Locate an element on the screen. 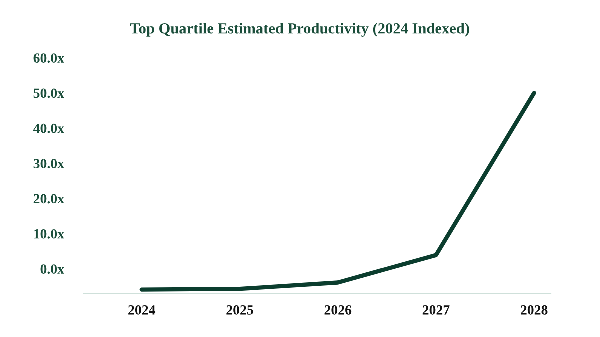  y-tick-label: 10.0x is located at coordinates (49, 234).